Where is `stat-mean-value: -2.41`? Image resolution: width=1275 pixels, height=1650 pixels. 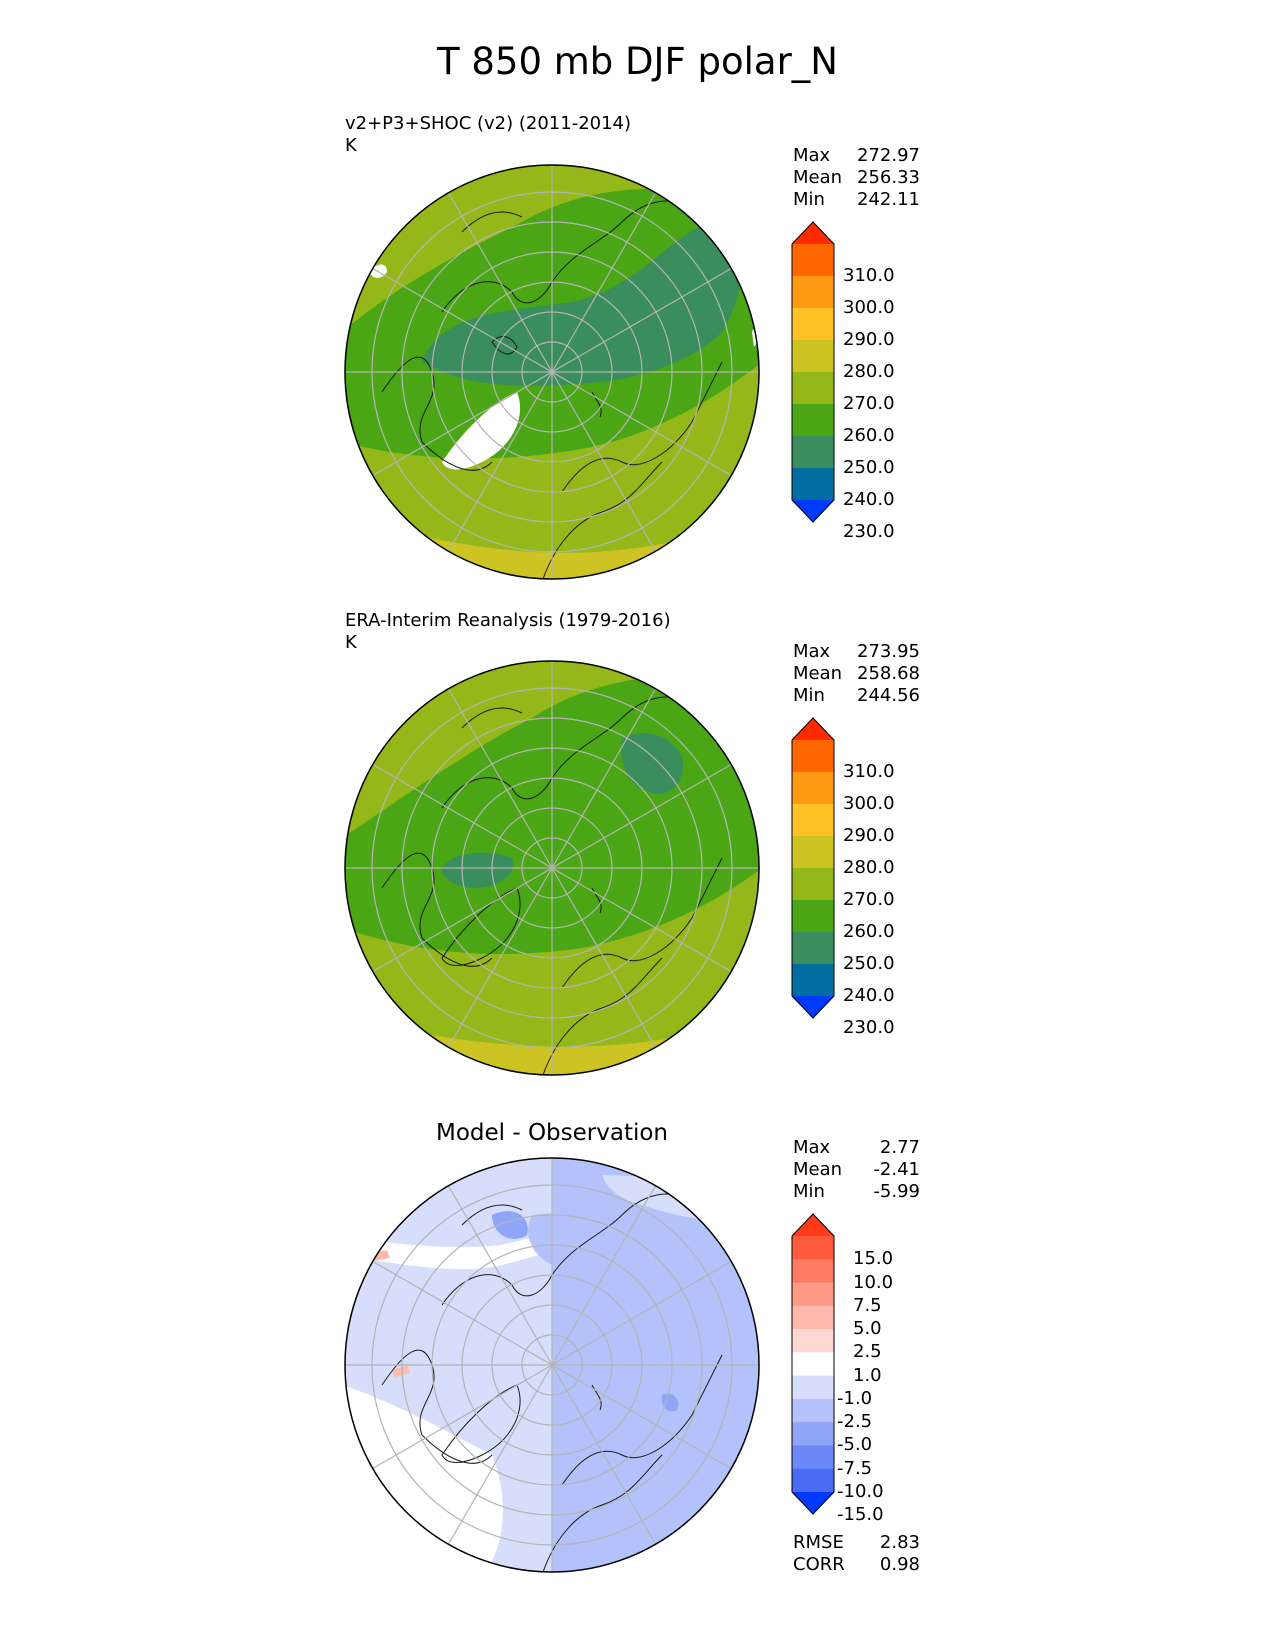
stat-mean-value: -2.41 is located at coordinates (896, 1169).